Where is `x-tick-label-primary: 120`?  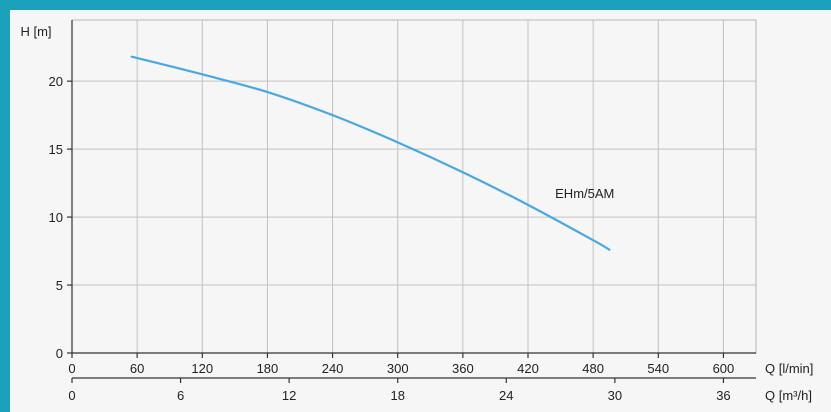 x-tick-label-primary: 120 is located at coordinates (202, 368).